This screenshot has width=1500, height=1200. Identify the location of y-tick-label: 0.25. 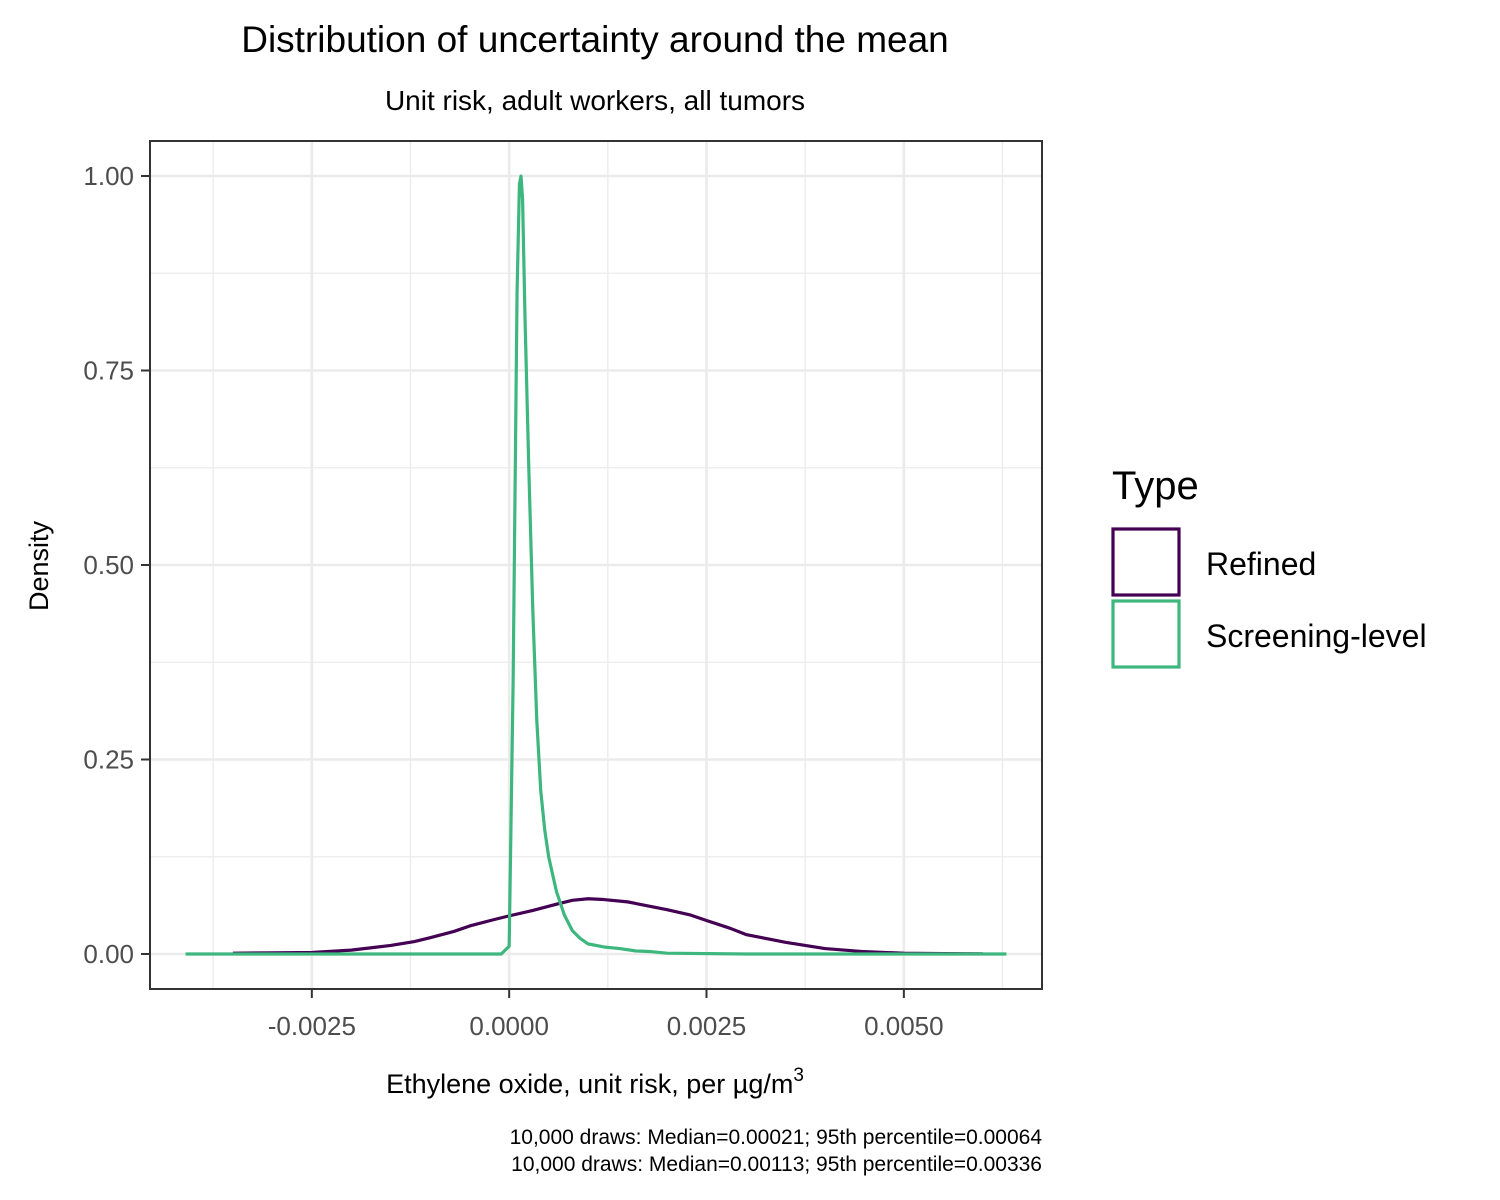
(108, 759).